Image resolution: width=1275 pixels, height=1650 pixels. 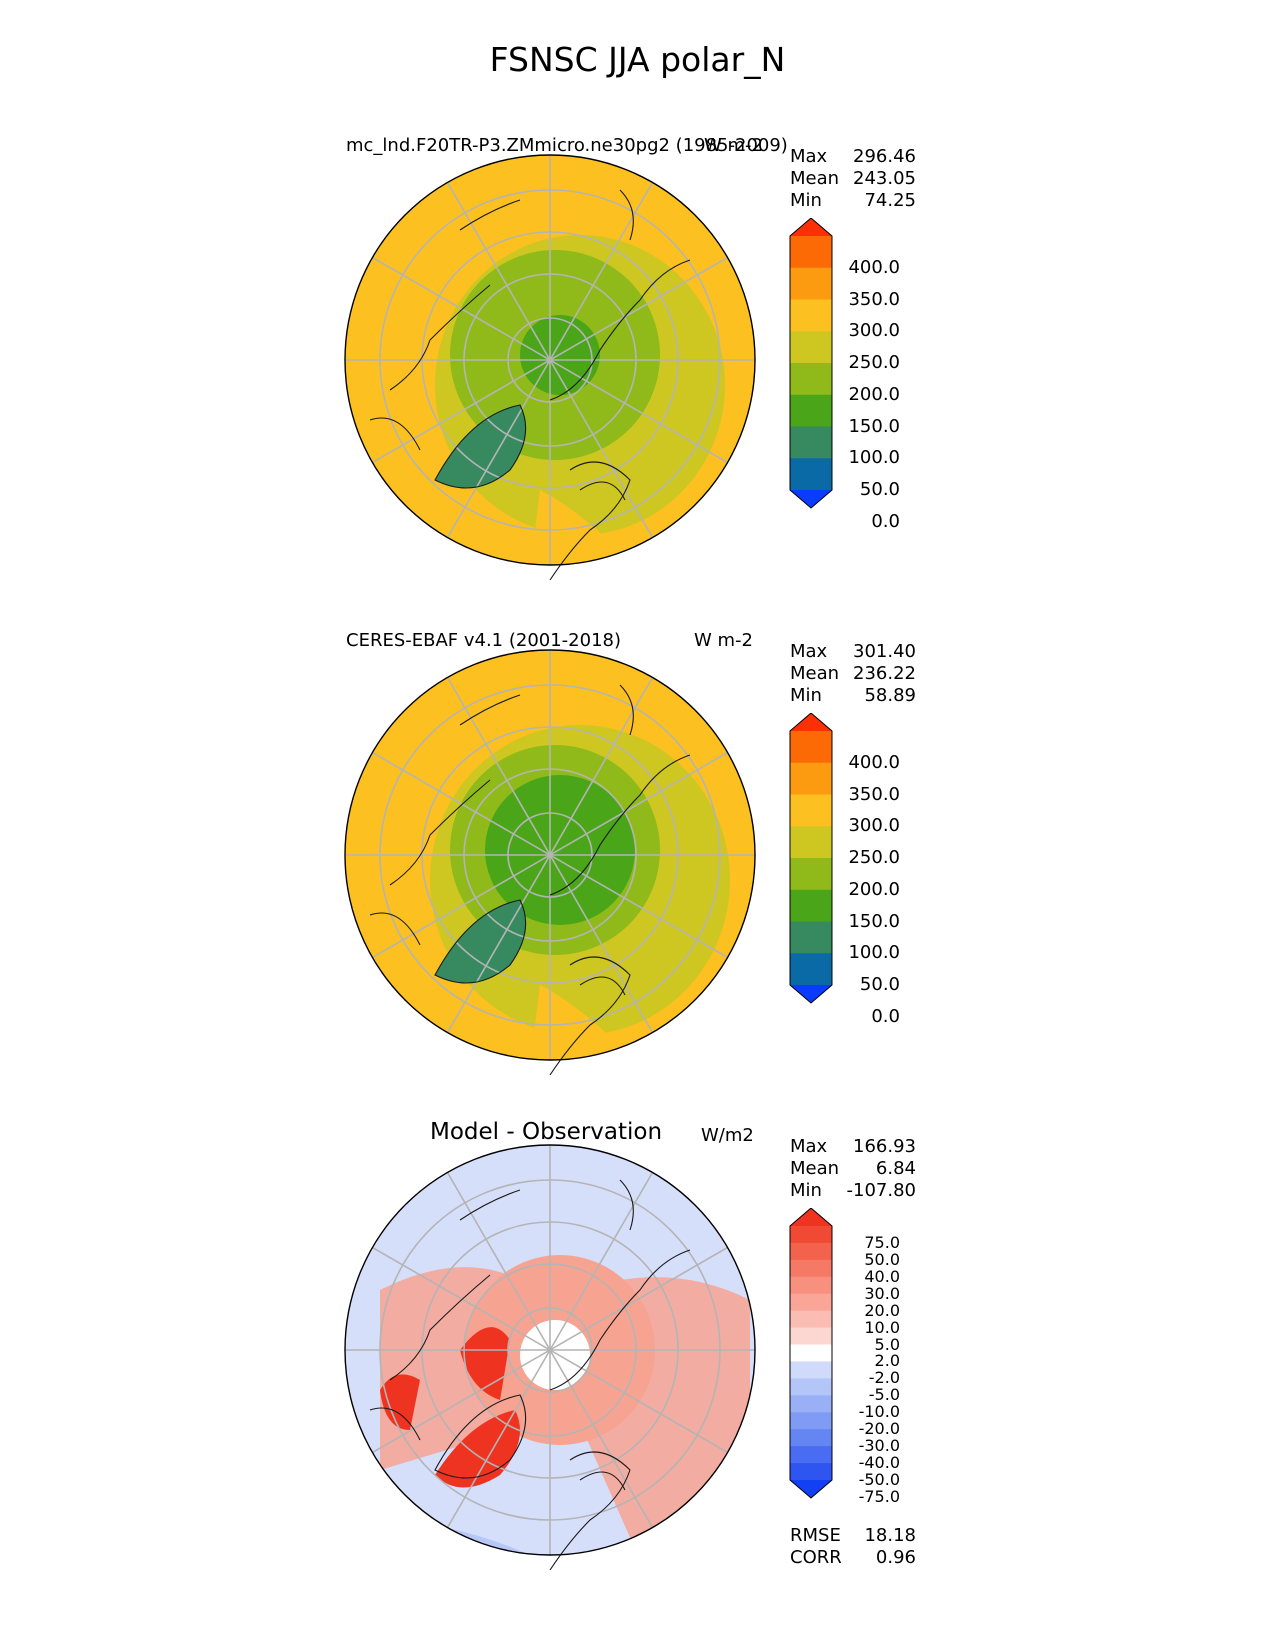 What do you see at coordinates (881, 1190) in the screenshot?
I see `stat-value: -107.80` at bounding box center [881, 1190].